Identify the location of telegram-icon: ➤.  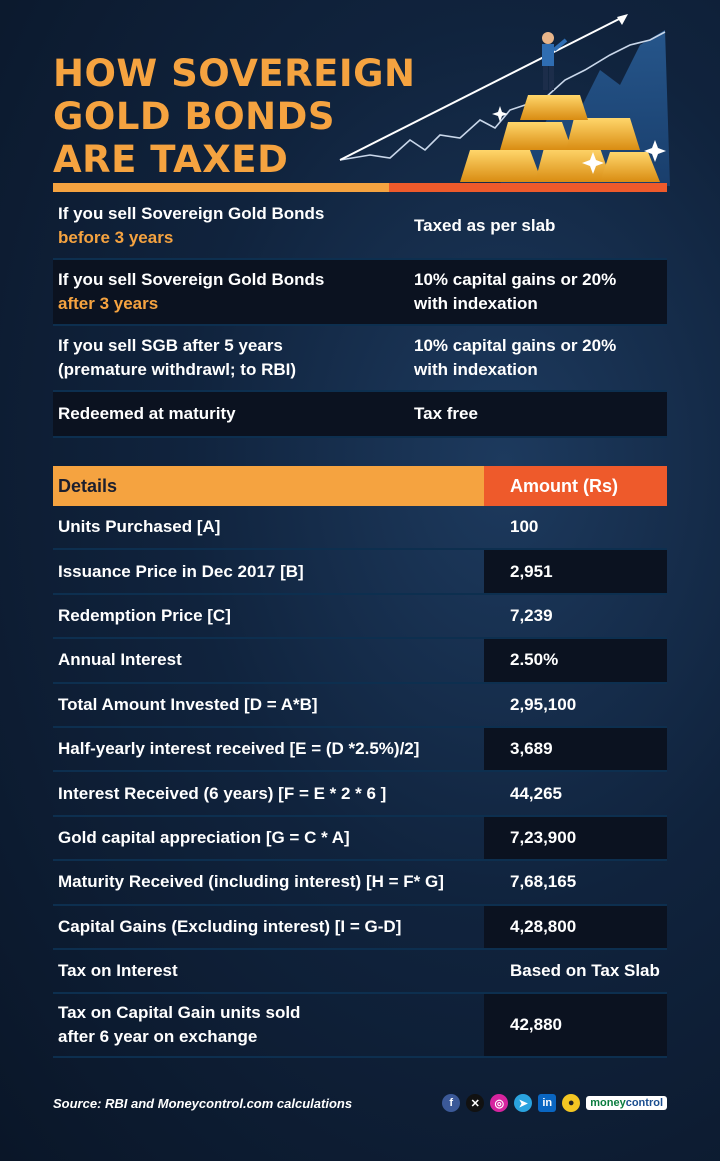
(523, 1103).